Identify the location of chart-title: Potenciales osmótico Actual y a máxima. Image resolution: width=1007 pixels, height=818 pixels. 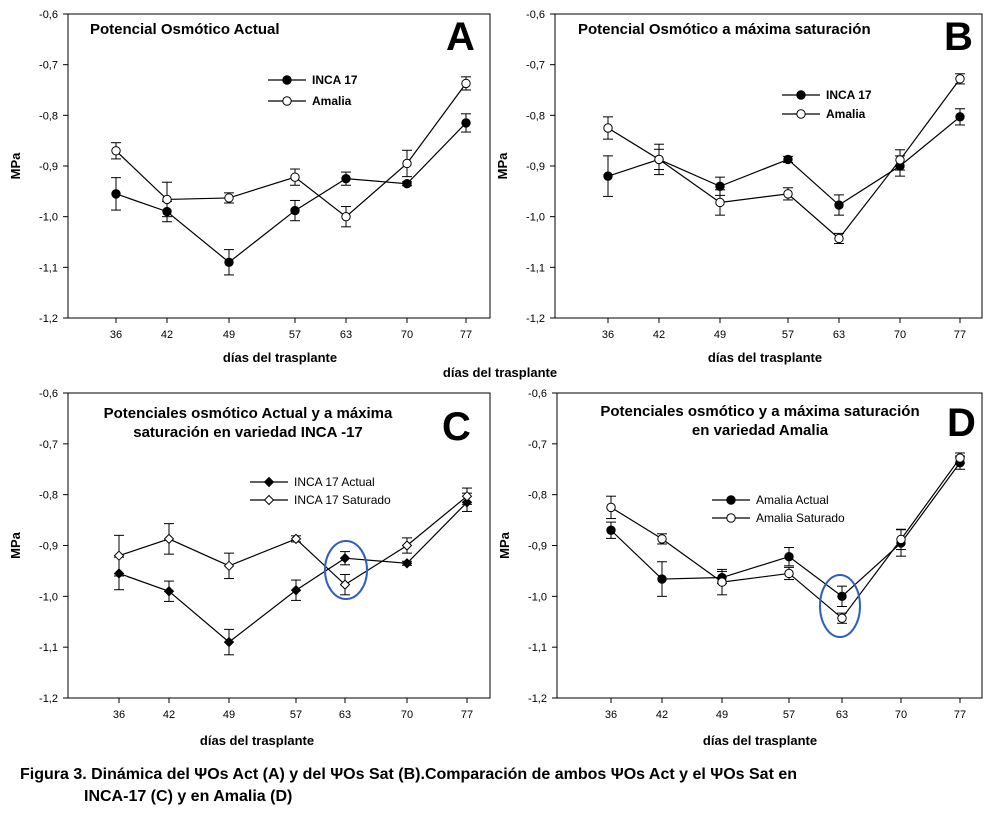
(248, 413).